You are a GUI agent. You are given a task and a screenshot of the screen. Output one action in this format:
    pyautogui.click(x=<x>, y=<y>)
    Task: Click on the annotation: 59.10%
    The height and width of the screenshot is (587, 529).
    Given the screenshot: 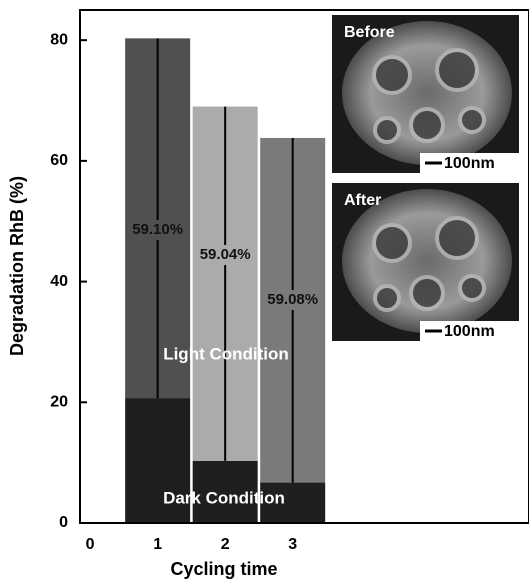 What is the action you would take?
    pyautogui.click(x=157, y=229)
    